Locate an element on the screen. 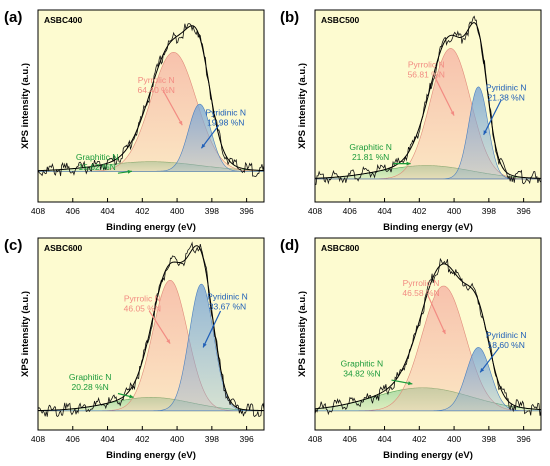  panel-letter: (d) is located at coordinates (289, 245).